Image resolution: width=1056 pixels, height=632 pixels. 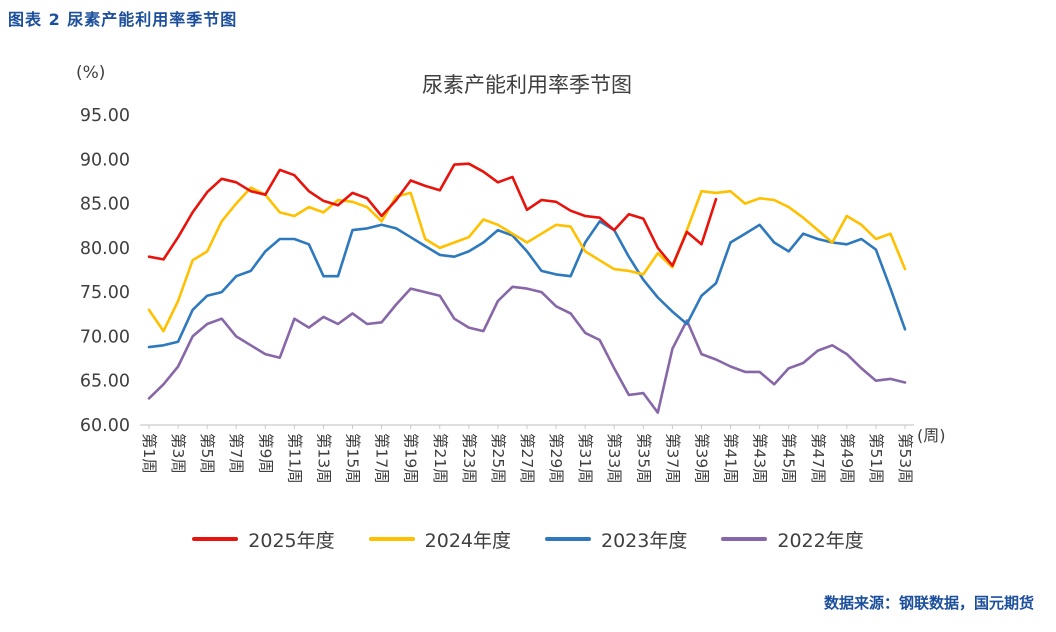 I want to click on series-line-2022年度, so click(x=527, y=349).